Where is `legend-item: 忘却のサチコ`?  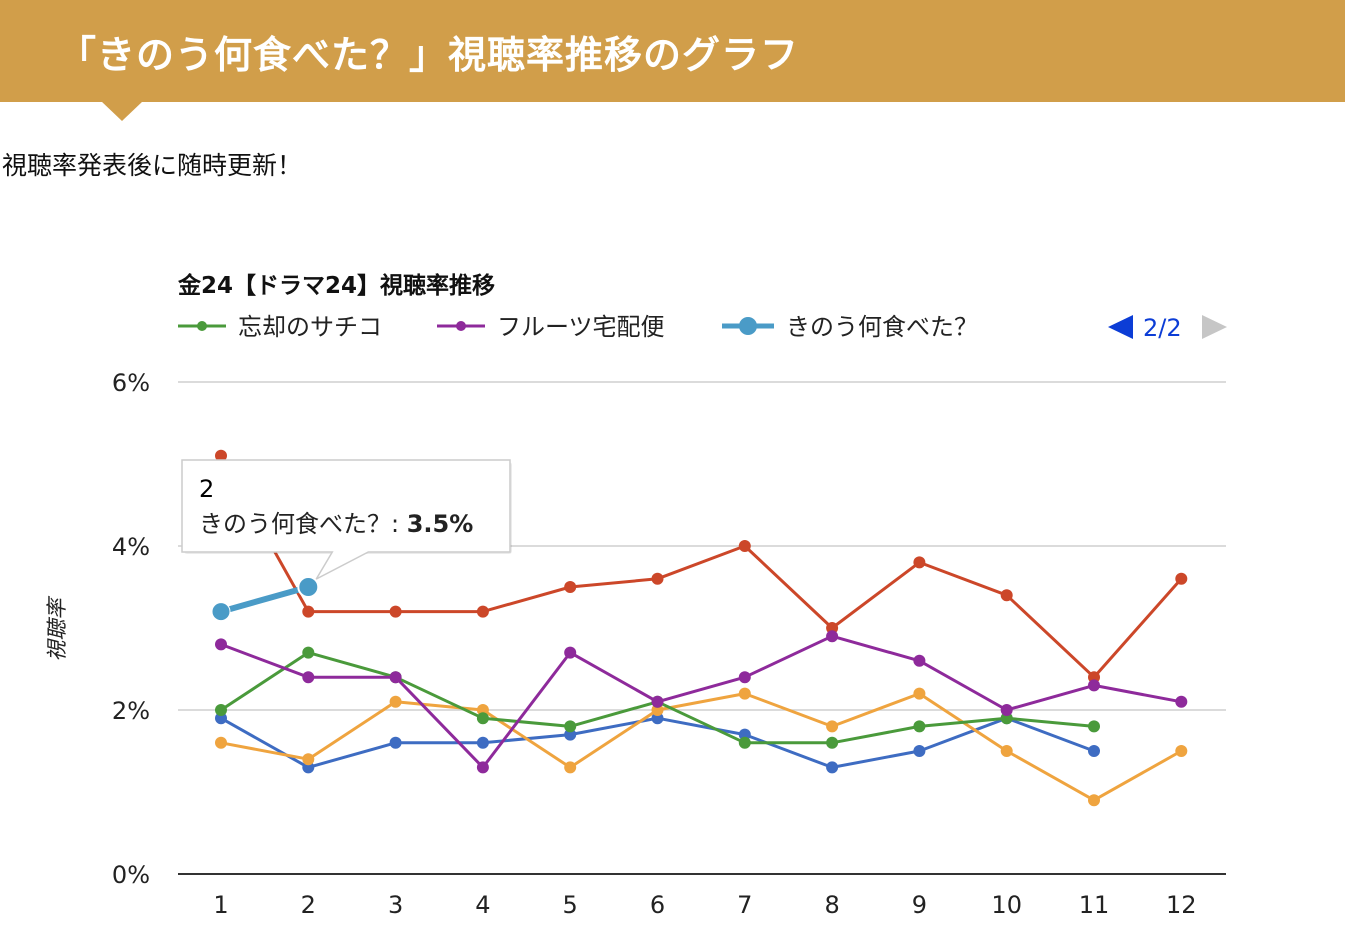 legend-item: 忘却のサチコ is located at coordinates (280, 327).